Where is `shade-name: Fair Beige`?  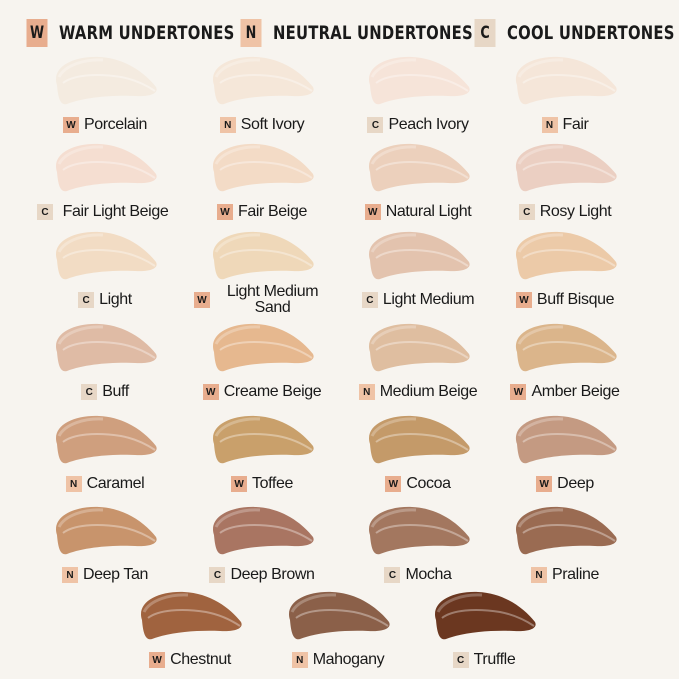
shade-name: Fair Beige is located at coordinates (272, 211).